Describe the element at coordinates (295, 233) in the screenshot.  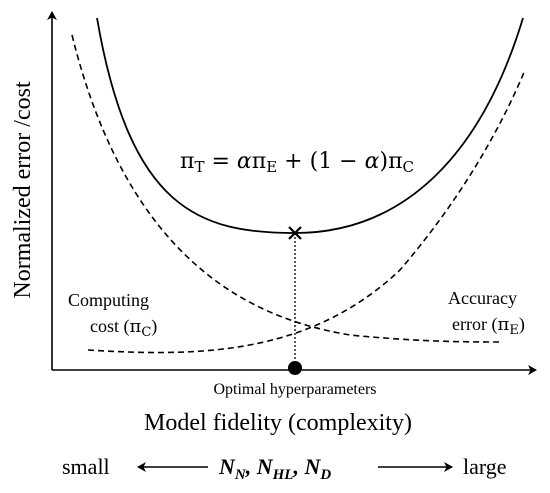
I see `minimum-marker` at that location.